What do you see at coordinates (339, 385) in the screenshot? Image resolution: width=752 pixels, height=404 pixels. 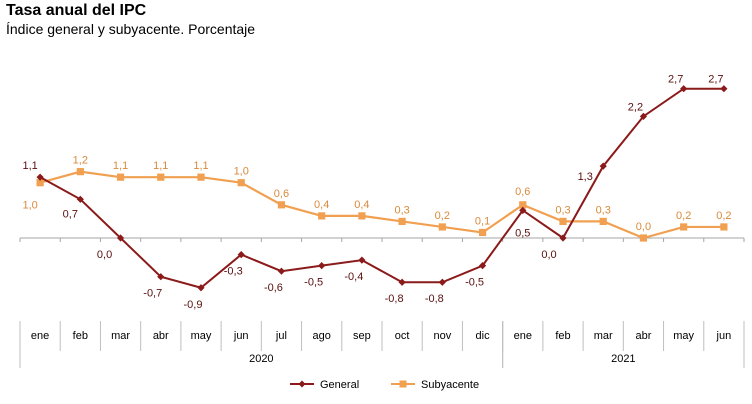 I see `legend-label-general: General` at bounding box center [339, 385].